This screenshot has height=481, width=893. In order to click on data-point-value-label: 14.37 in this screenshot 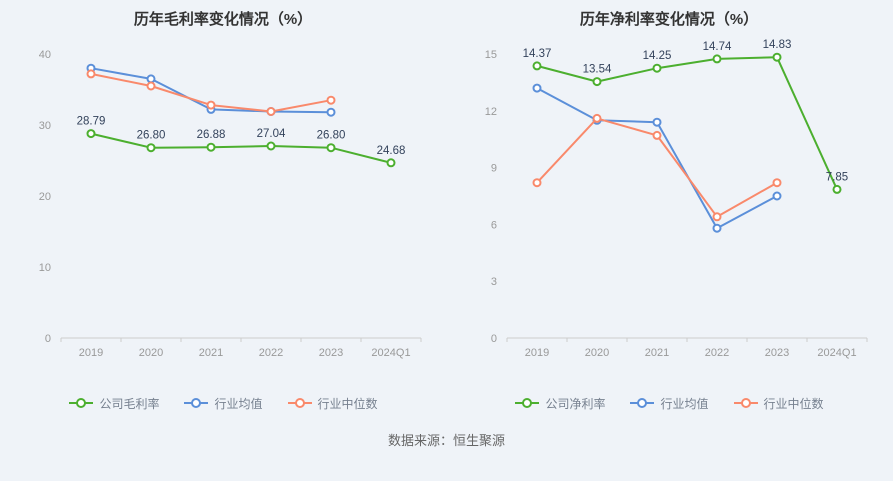, I will do `click(537, 54)`.